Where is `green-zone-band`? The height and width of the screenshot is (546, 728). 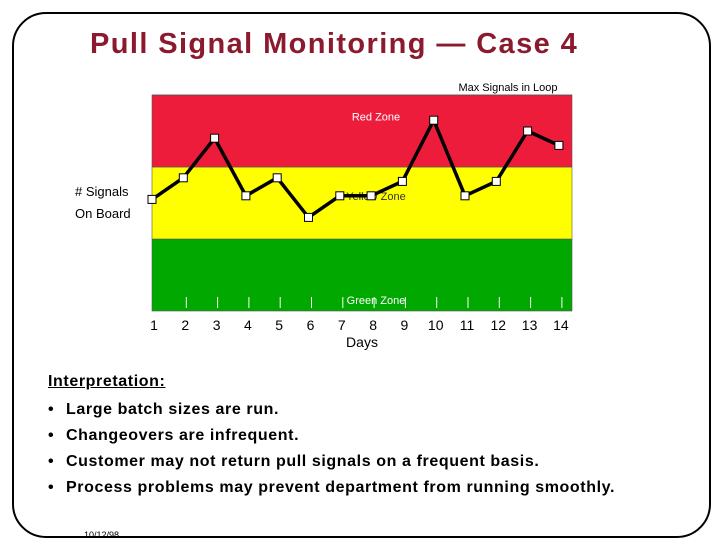 green-zone-band is located at coordinates (362, 275).